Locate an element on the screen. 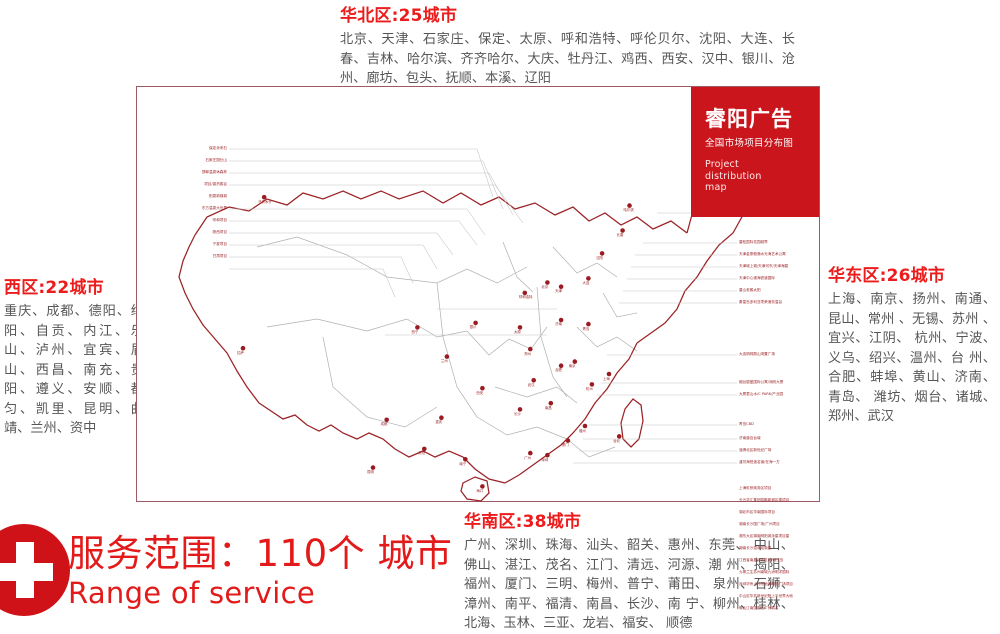 Image resolution: width=1000 pixels, height=634 pixels. callout-label-right: 烟台银盛国际公寓/润则大厦 is located at coordinates (761, 382).